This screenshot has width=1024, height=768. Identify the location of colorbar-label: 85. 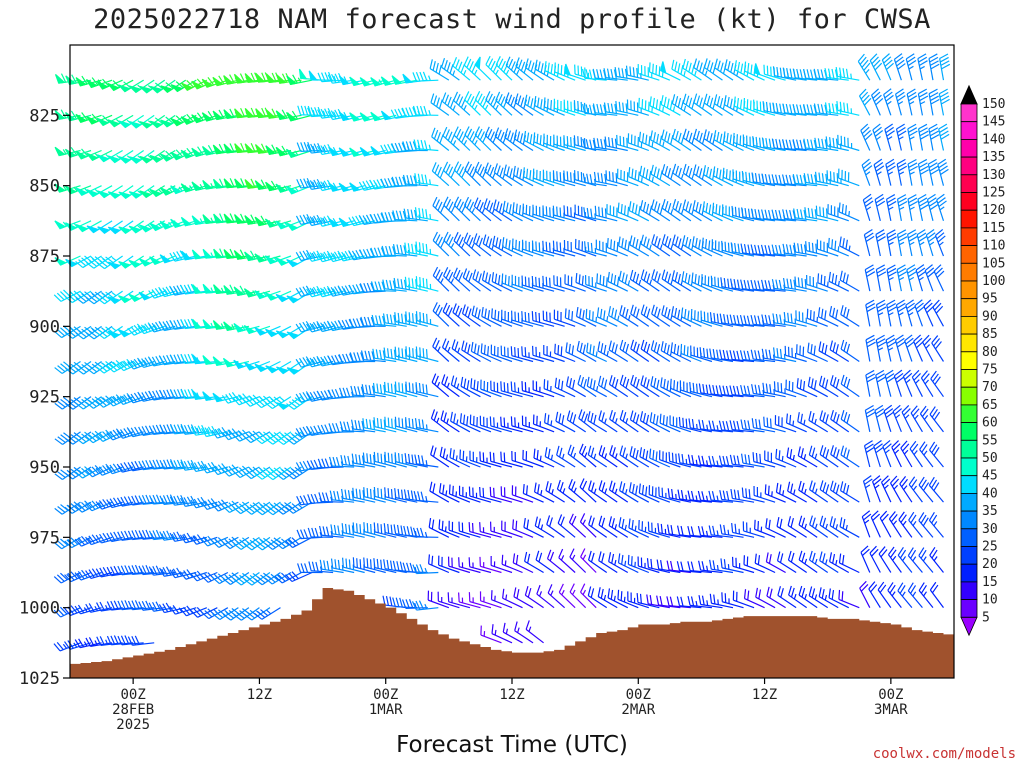
(990, 334).